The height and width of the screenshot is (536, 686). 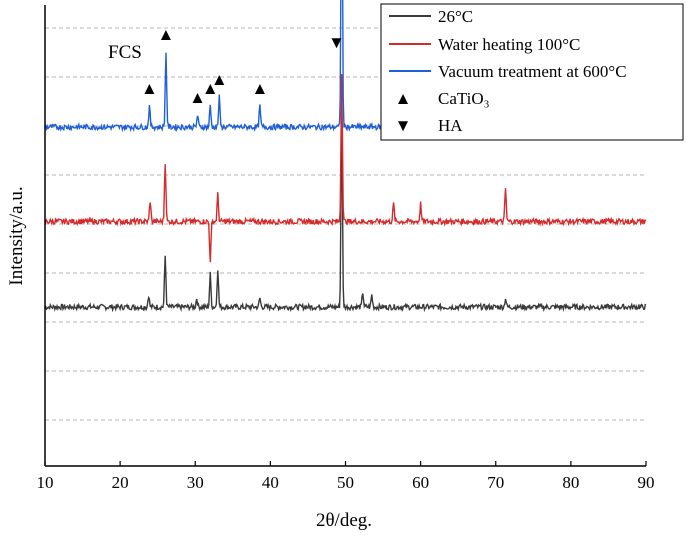 I want to click on marker-ha-0: ▼, so click(x=336, y=42).